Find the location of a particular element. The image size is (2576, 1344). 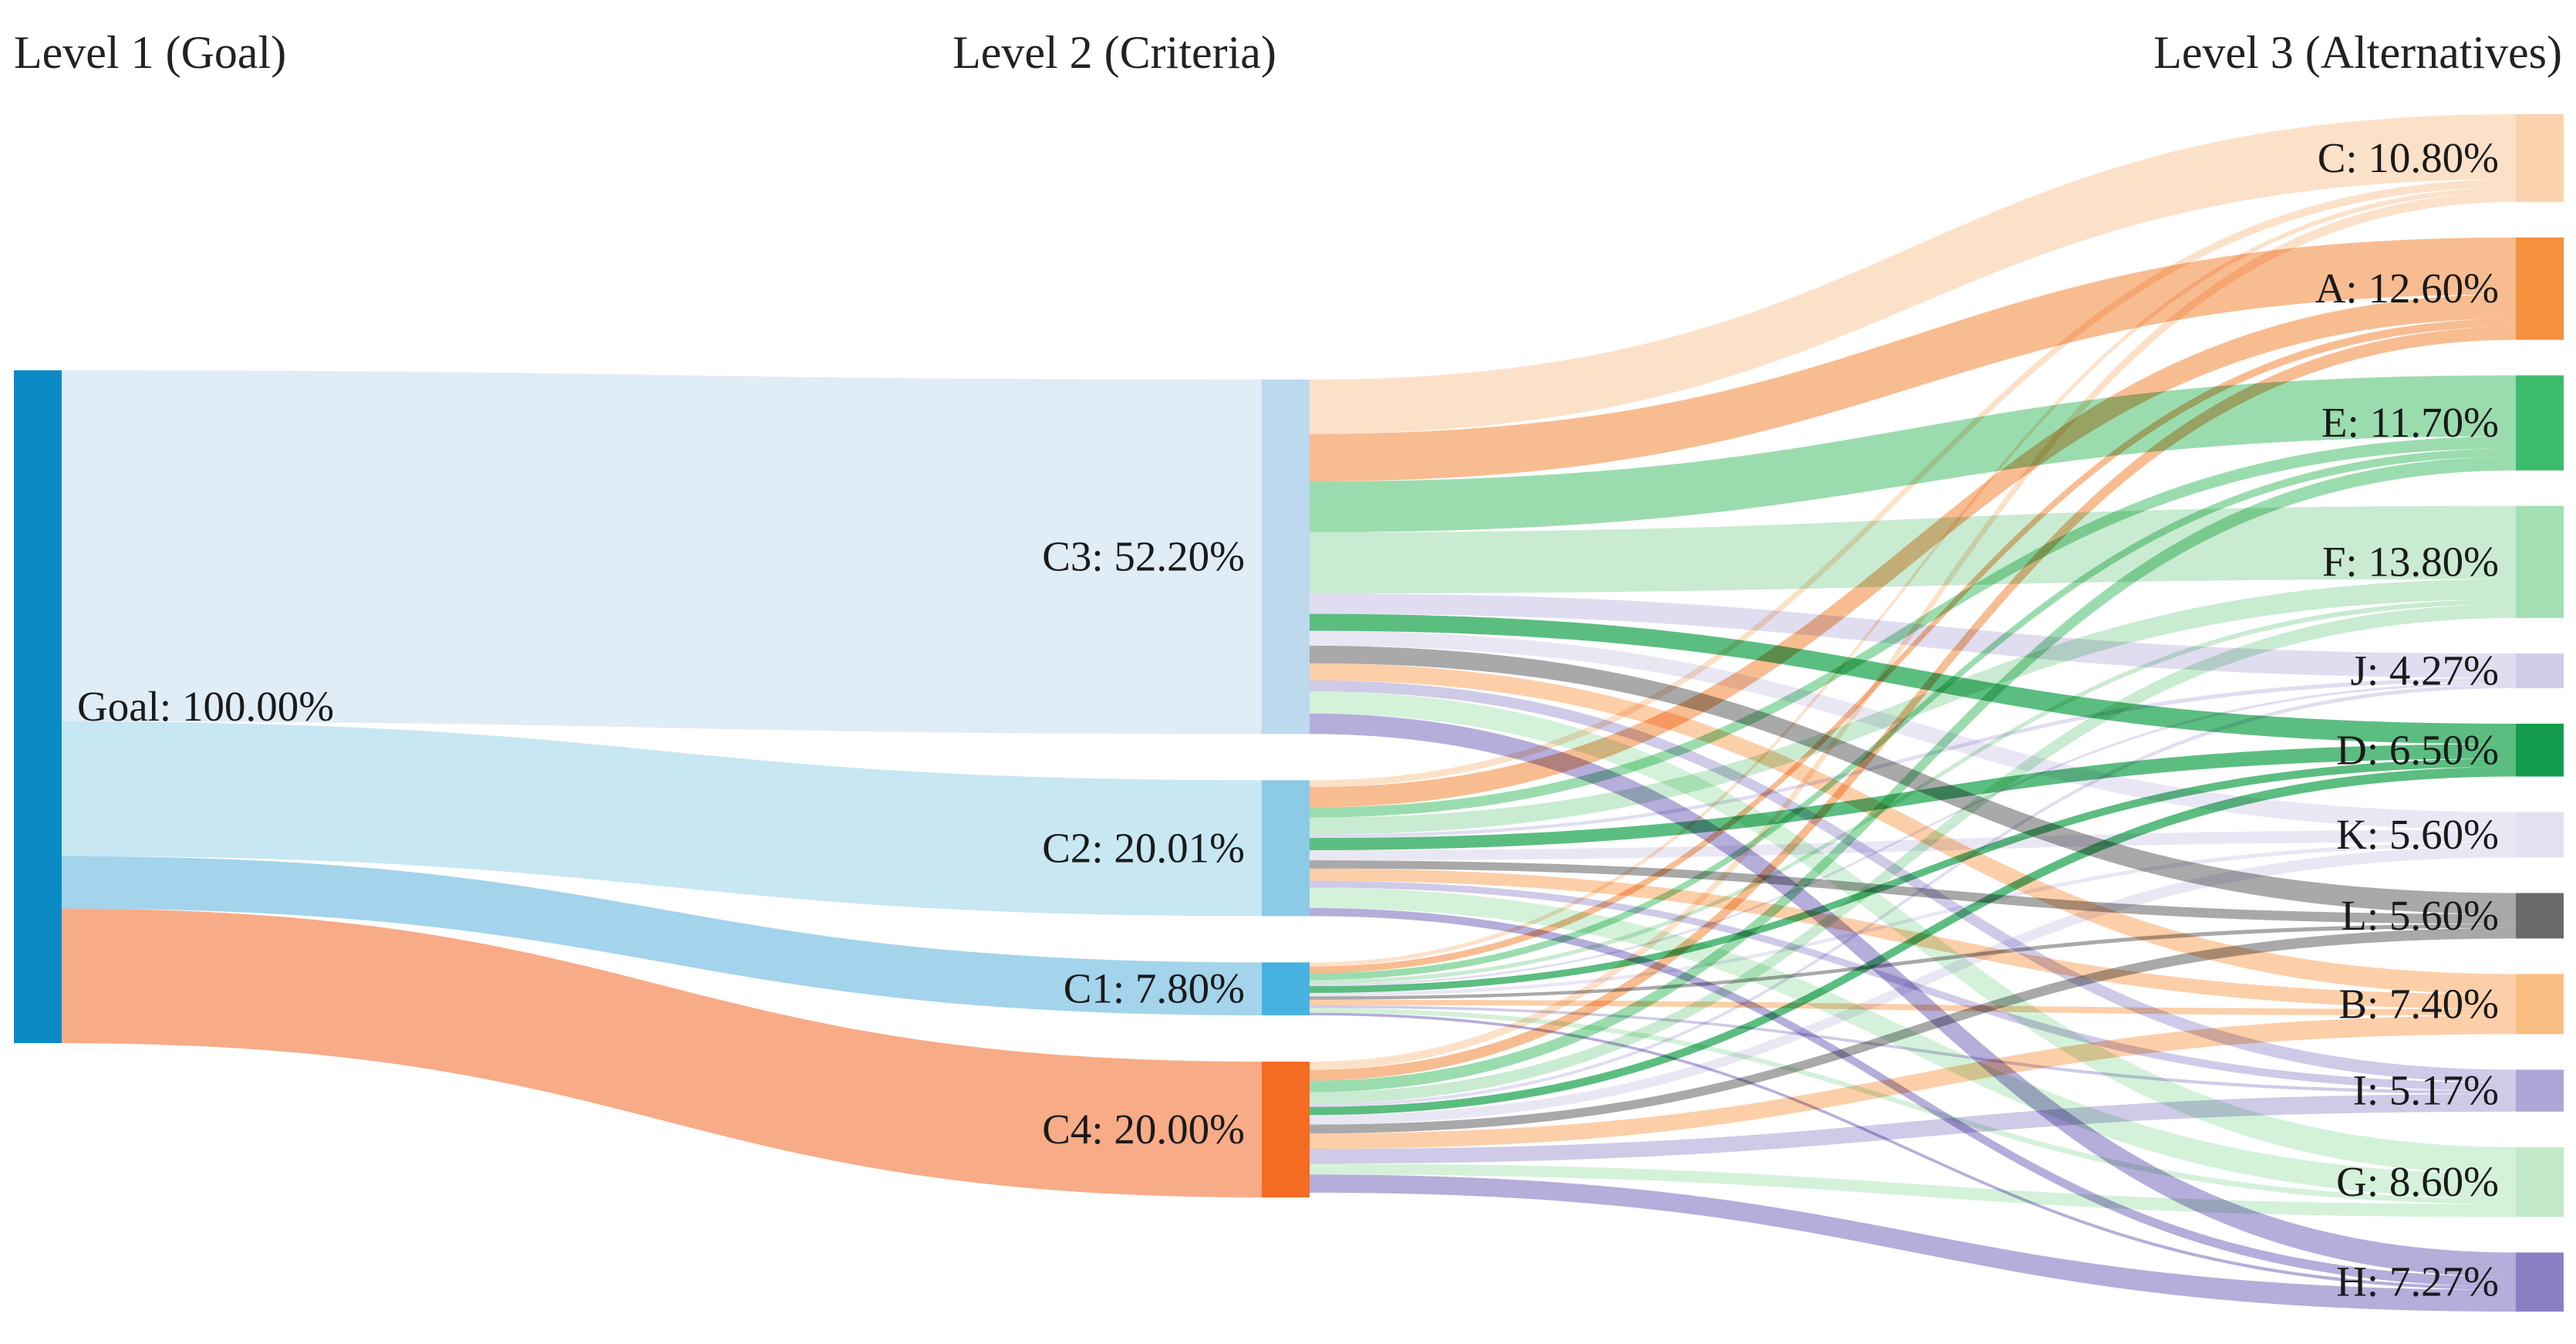

link-C1-H is located at coordinates (1913, 1151).